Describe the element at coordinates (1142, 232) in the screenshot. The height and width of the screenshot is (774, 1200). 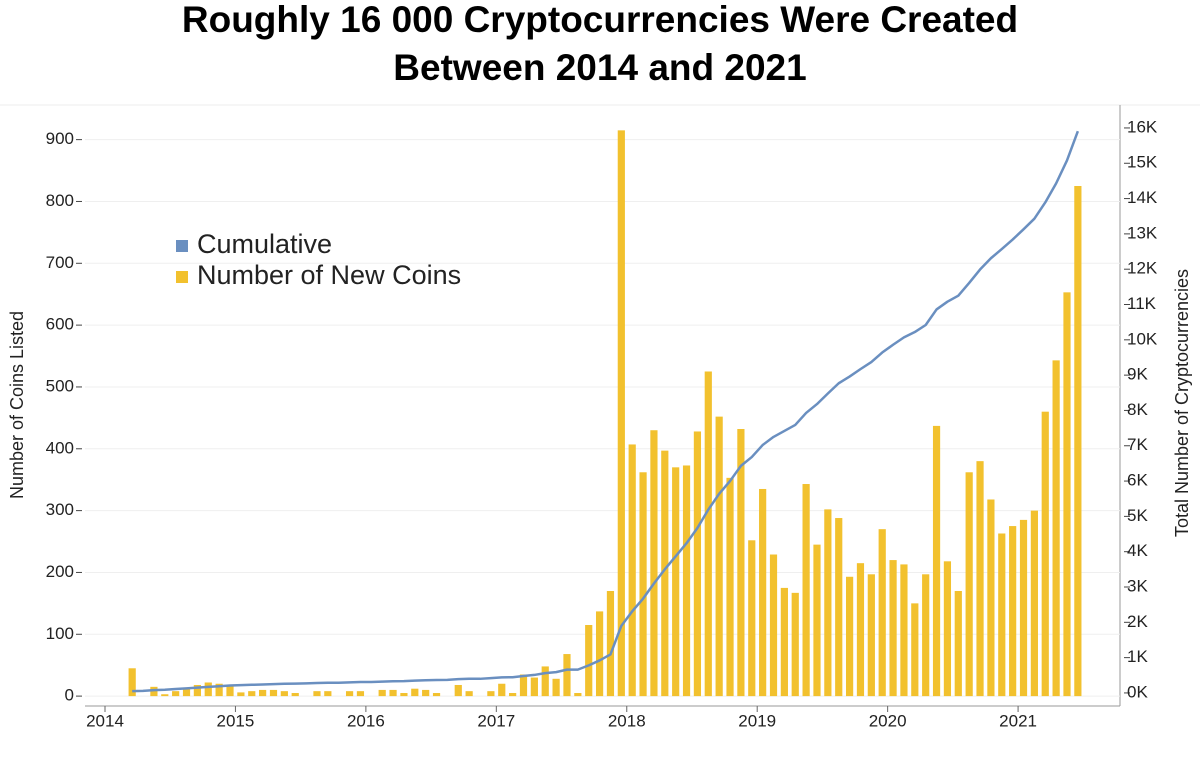
I see `y2-tick-label: 13K` at that location.